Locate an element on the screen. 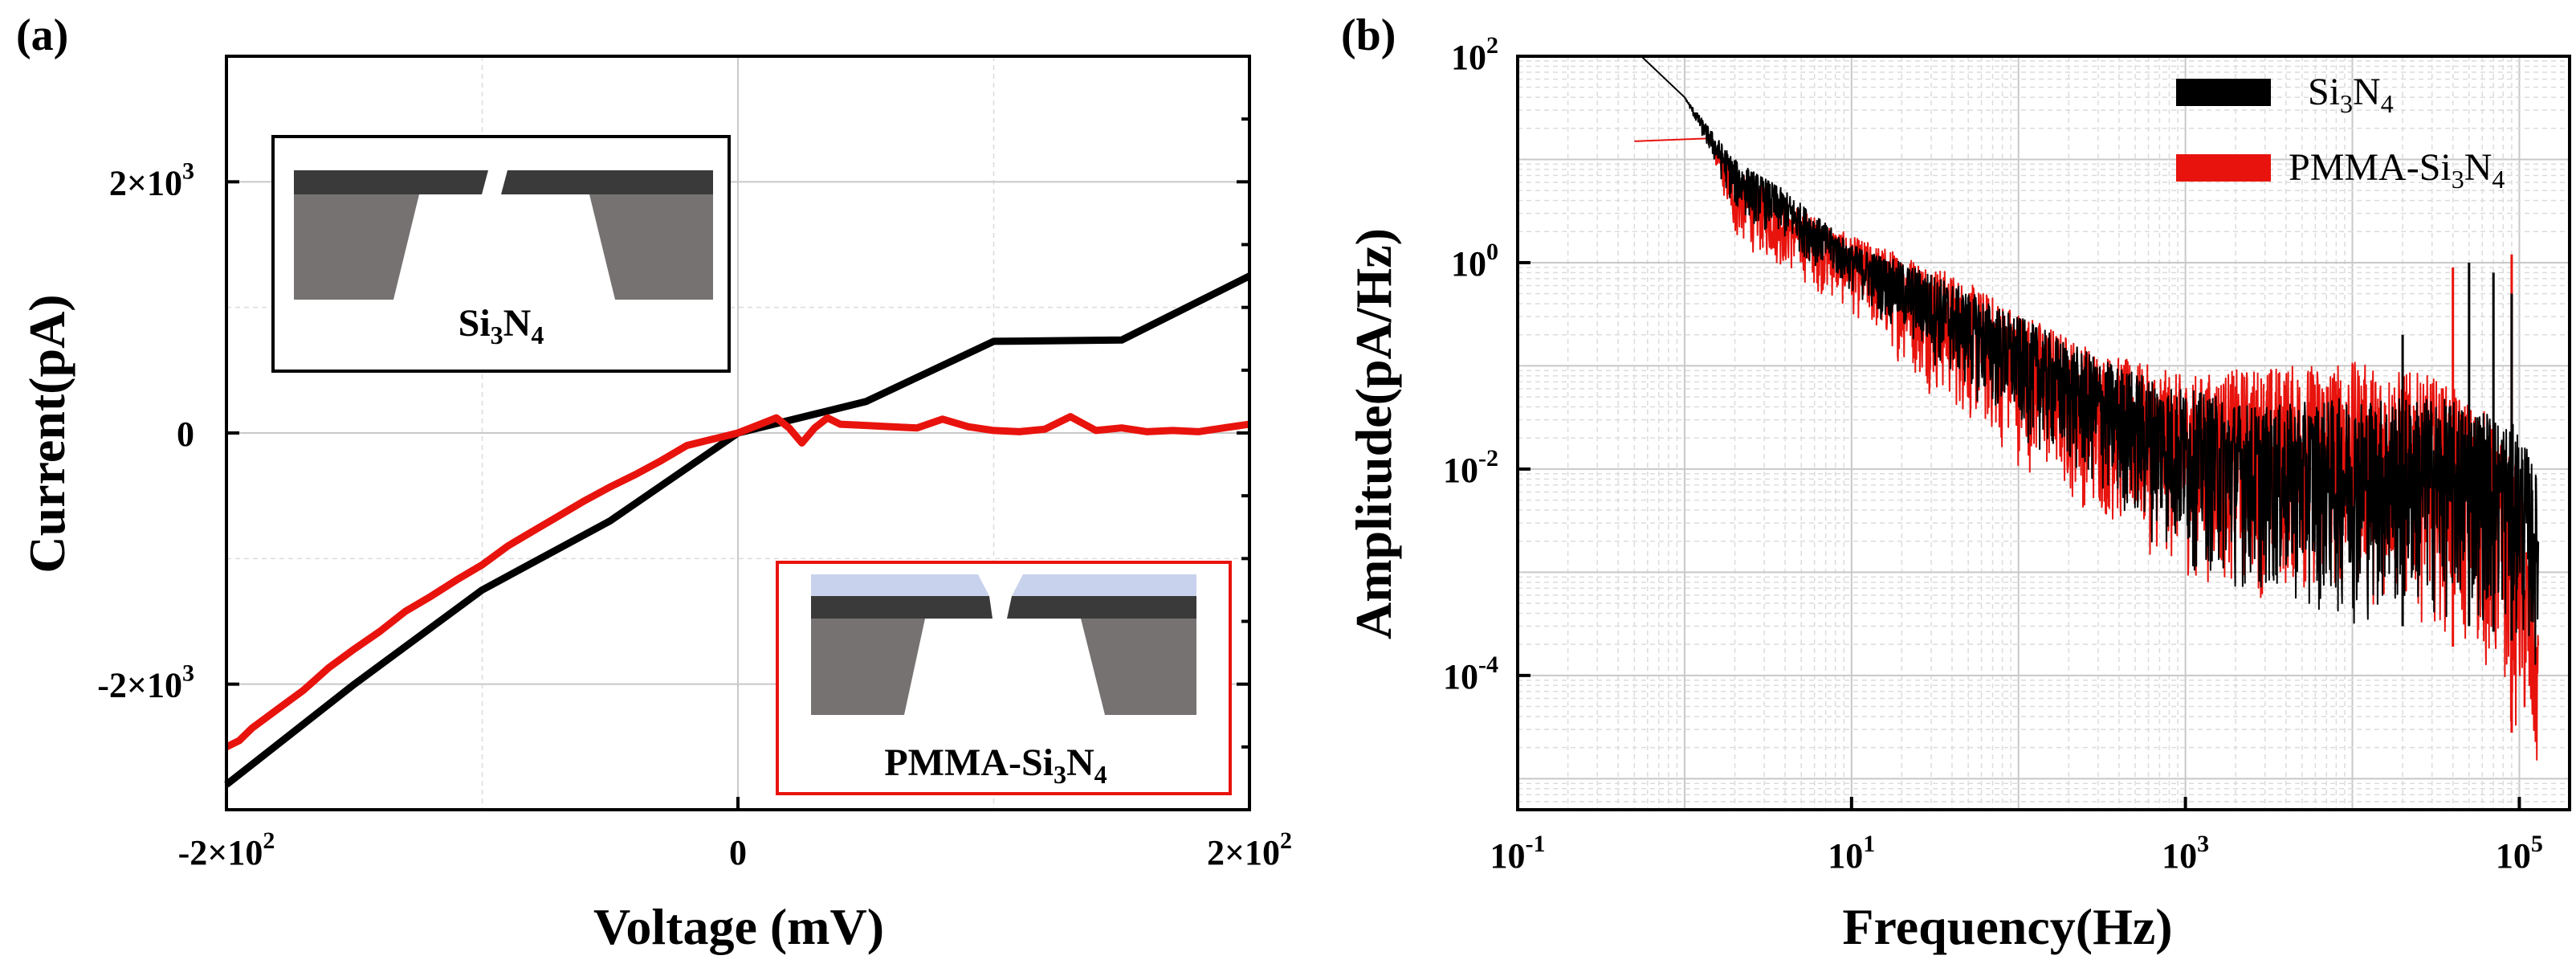  pmma-membrane-drawing is located at coordinates (1003, 644).